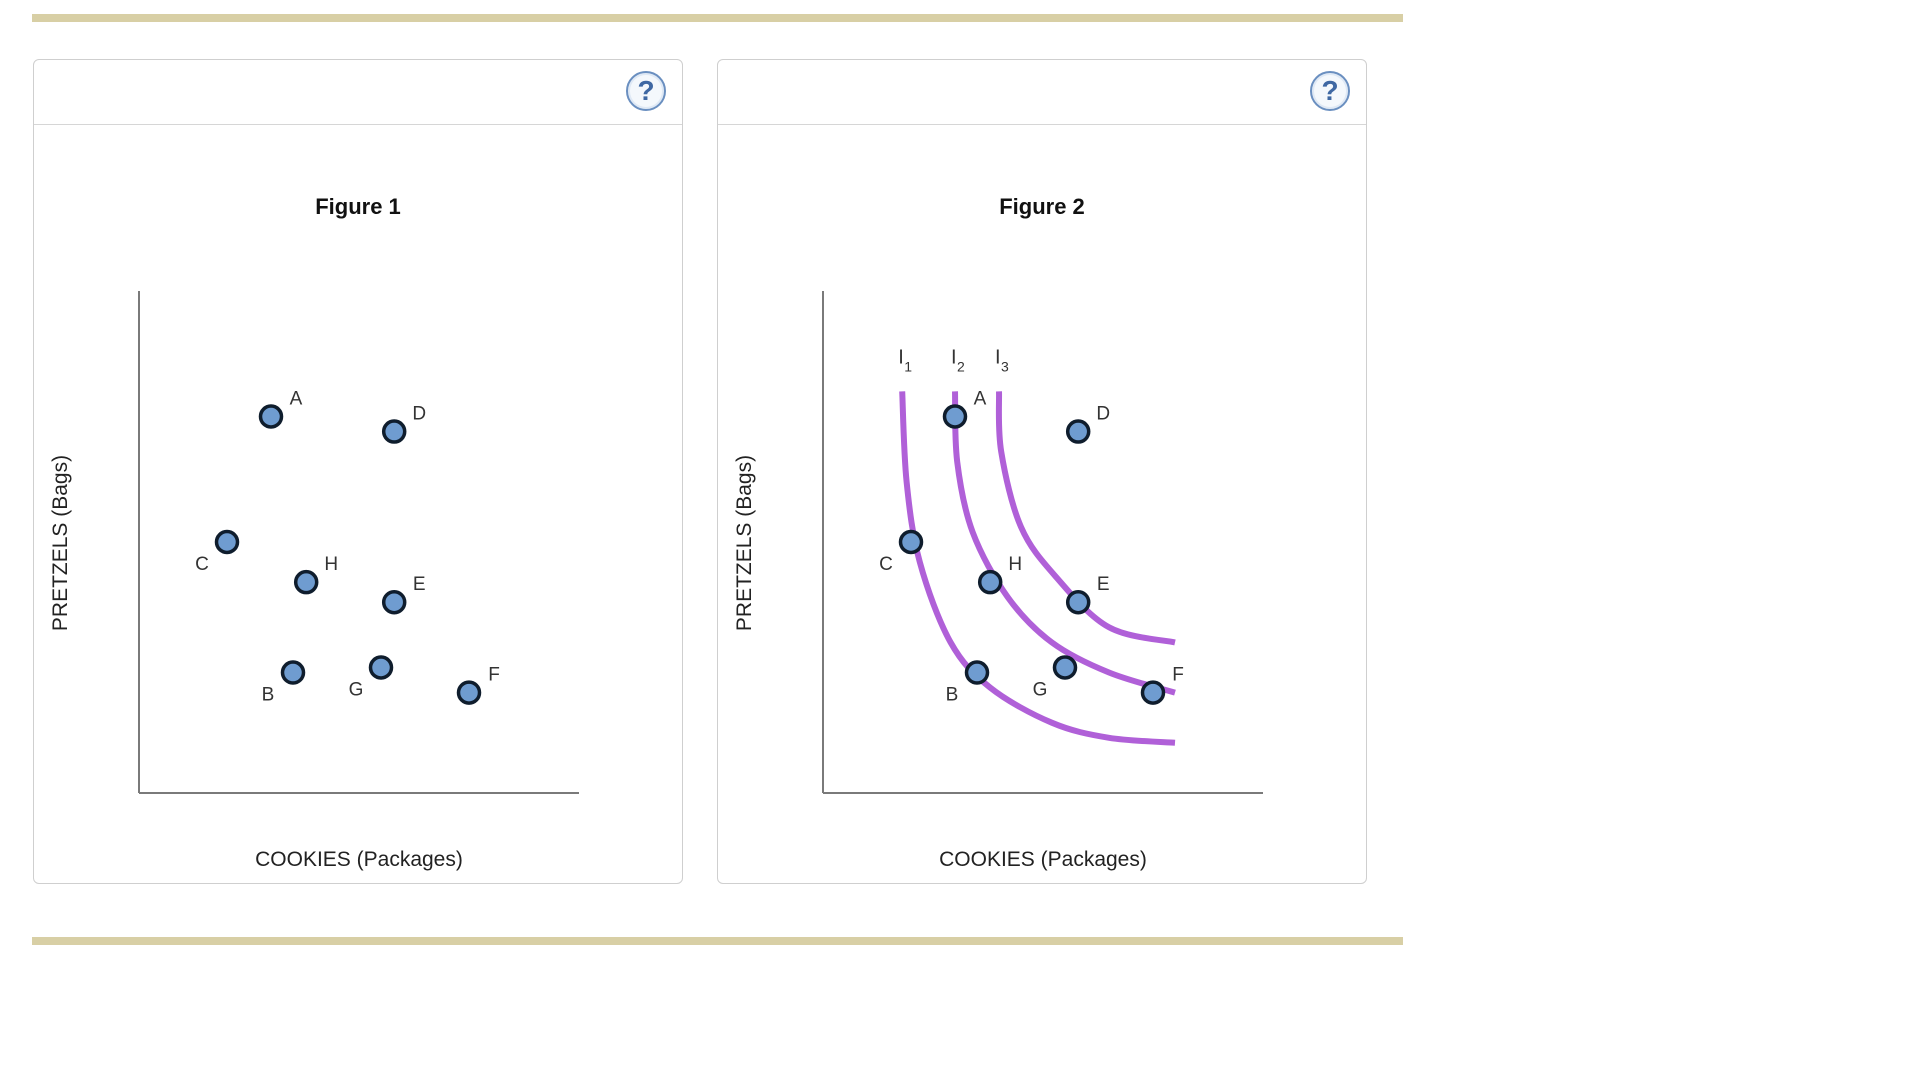  I want to click on figure-1-y-axis-label: PRETZELS (Bags), so click(60, 543).